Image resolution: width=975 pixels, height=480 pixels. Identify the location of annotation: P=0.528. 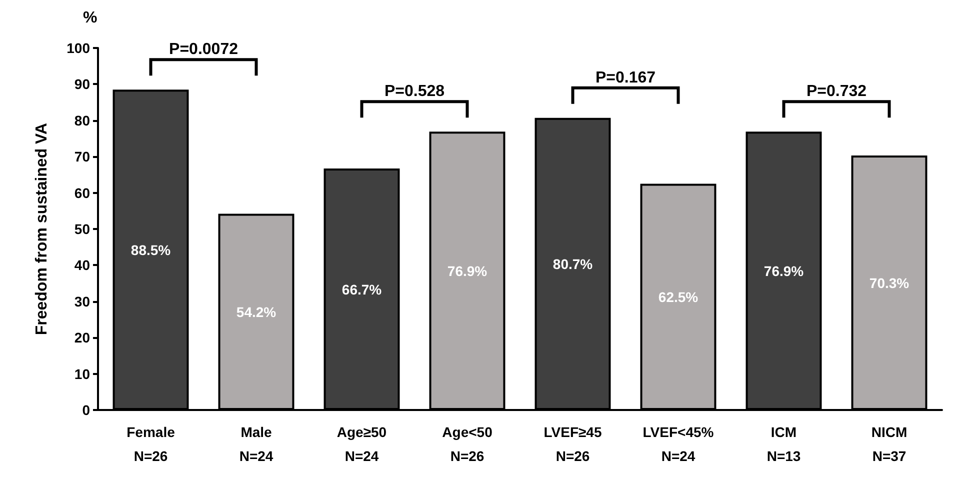
(414, 91).